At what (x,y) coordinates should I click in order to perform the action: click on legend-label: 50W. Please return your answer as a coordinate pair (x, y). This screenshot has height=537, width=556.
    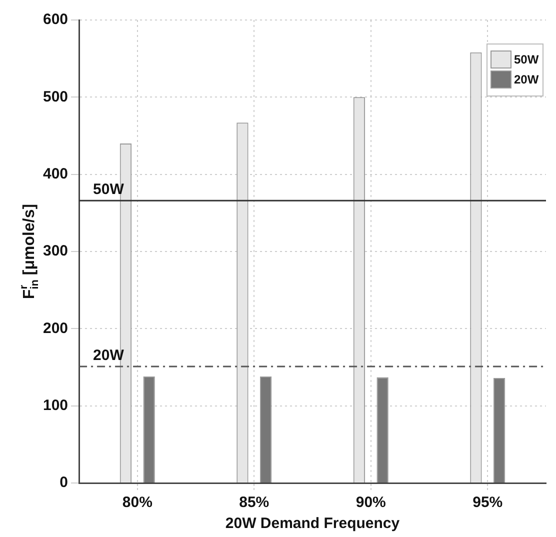
    Looking at the image, I should click on (527, 59).